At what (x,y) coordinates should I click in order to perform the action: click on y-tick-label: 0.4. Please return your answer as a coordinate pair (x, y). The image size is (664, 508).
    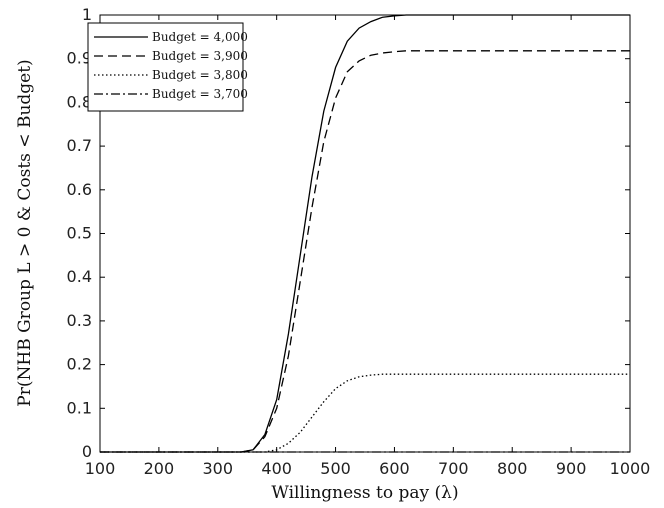
    Looking at the image, I should click on (79, 276).